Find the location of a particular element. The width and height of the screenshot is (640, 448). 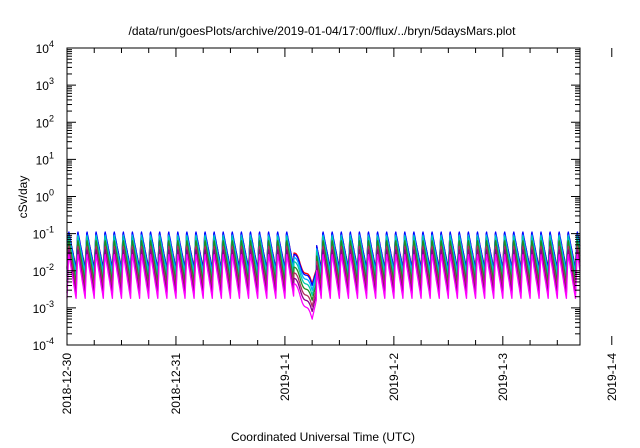

x-tick-label: 2019-1-1 is located at coordinates (285, 377).